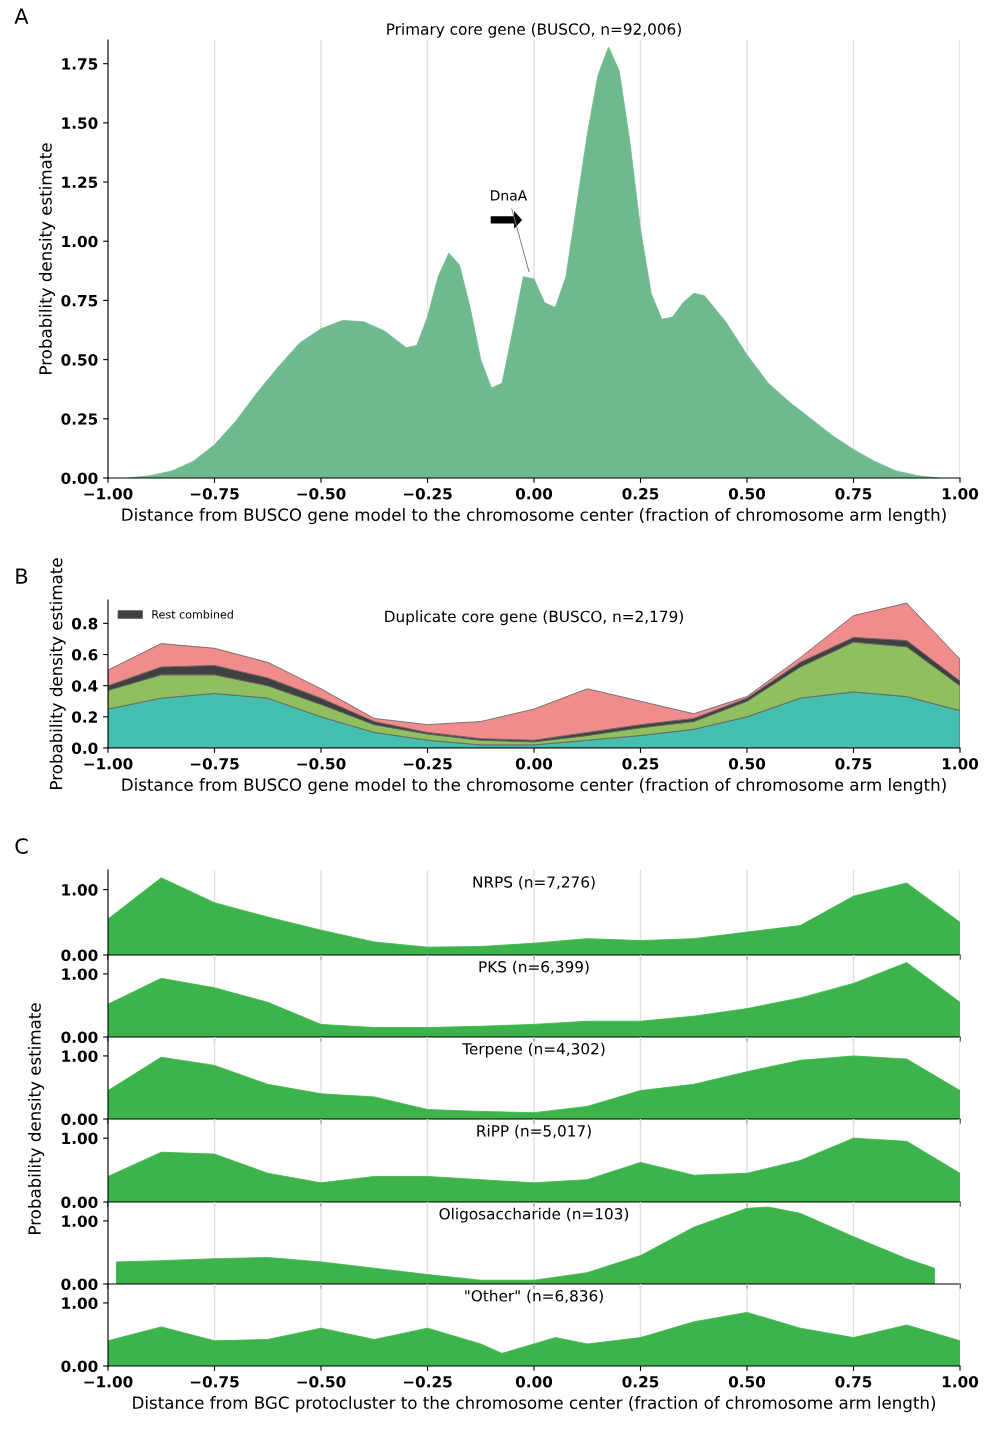 The height and width of the screenshot is (1446, 985). I want to click on chart-title: NRPS (n=7,276), so click(534, 882).